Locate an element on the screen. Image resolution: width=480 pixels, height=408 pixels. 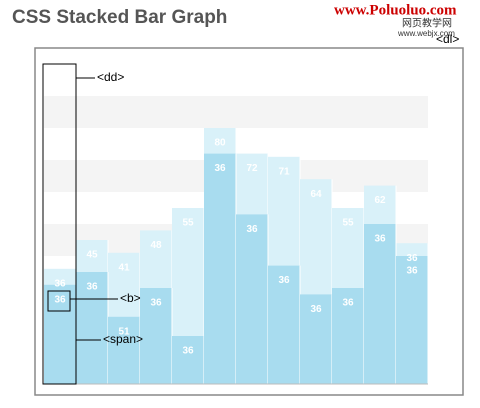
page-title: CSS Stacked Bar Graph is located at coordinates (119, 17).